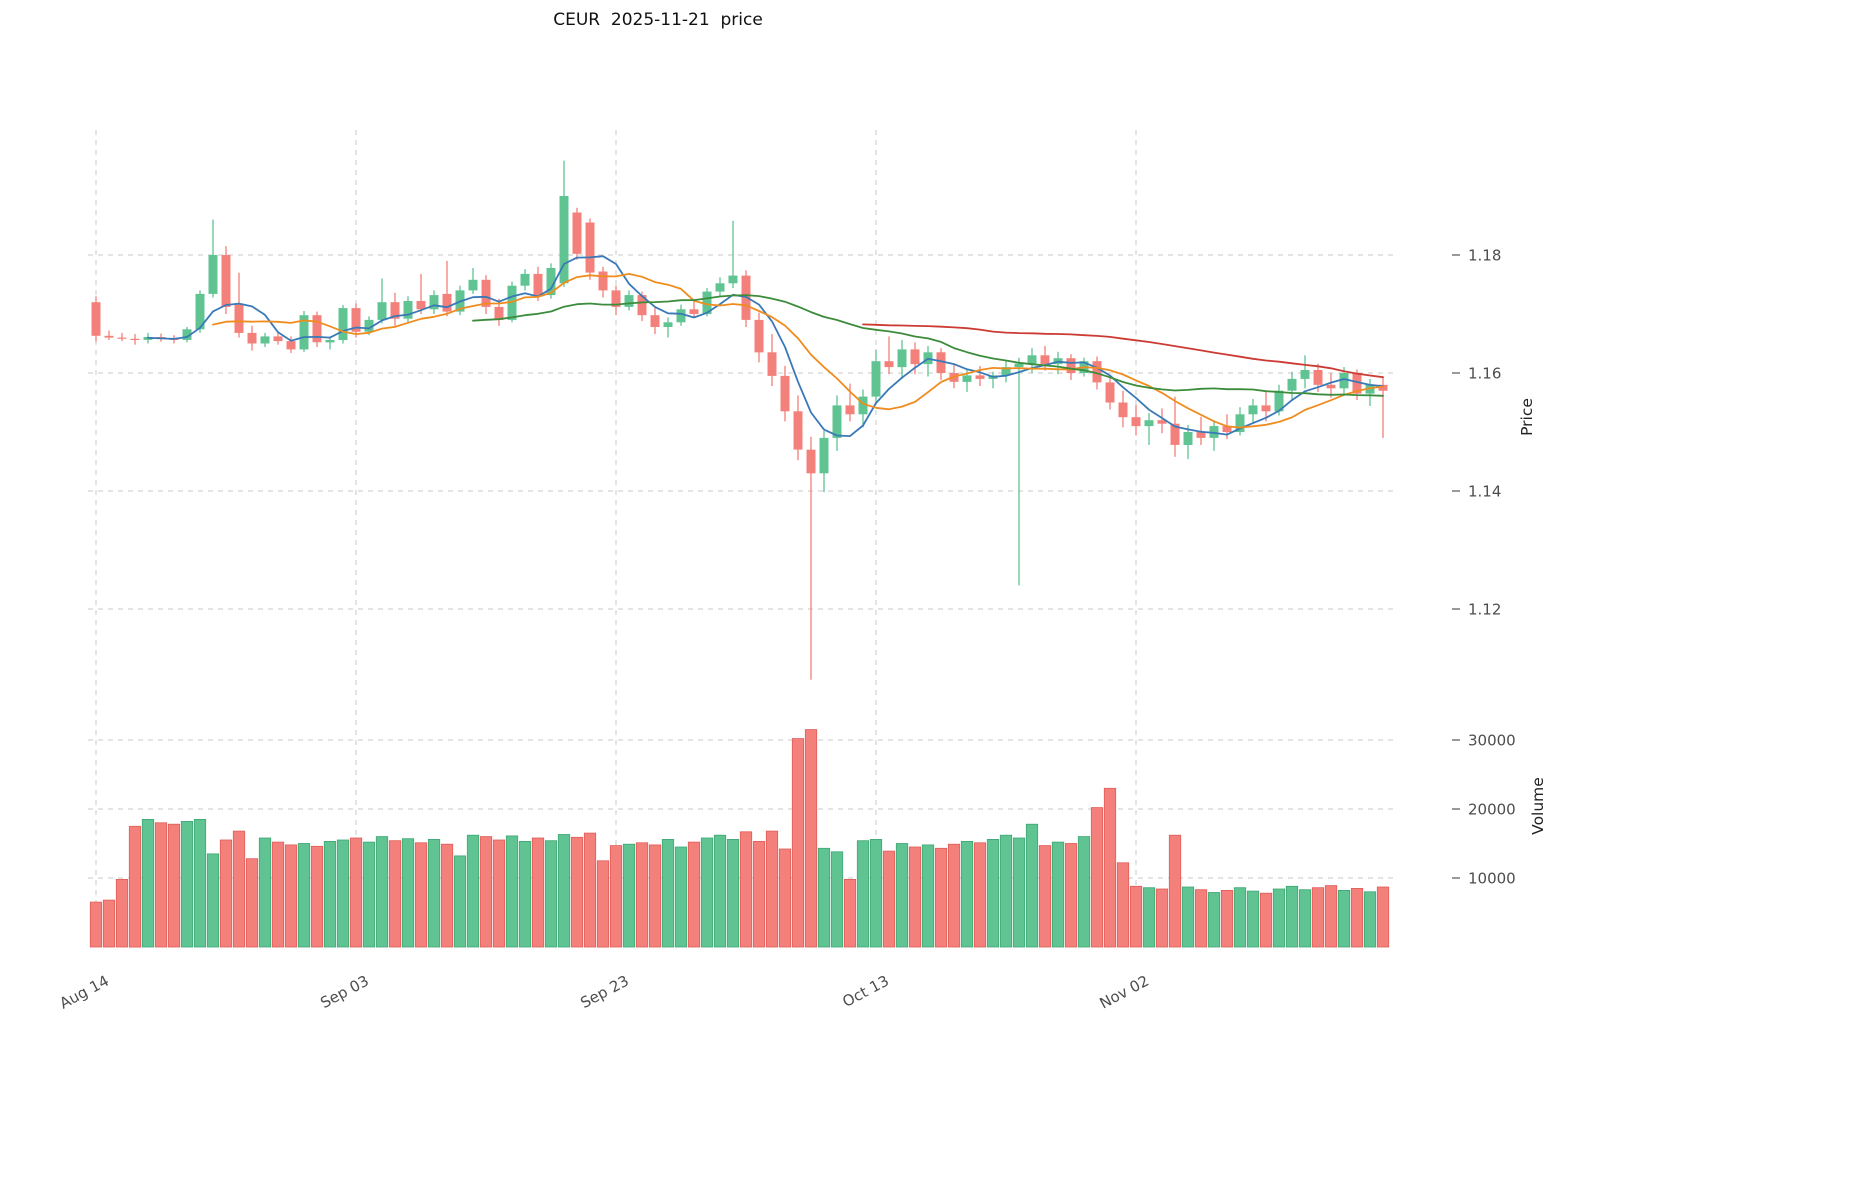 The width and height of the screenshot is (1867, 1202). I want to click on x-tick-label: Aug 14, so click(83, 992).